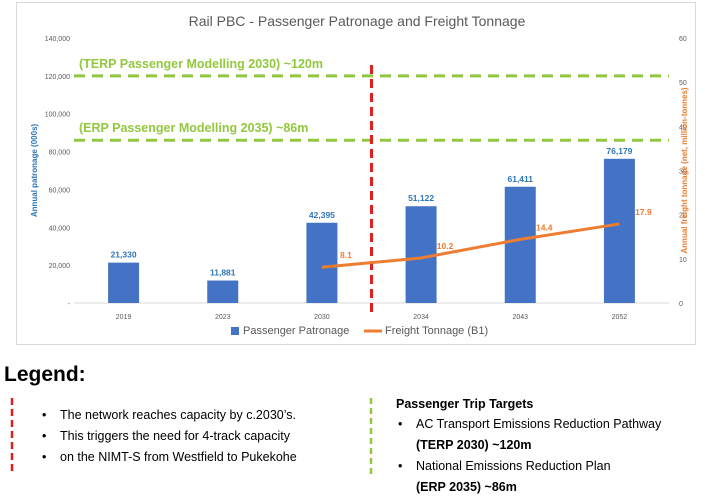 This screenshot has height=498, width=705. Describe the element at coordinates (683, 127) in the screenshot. I see `y-right-tick-label: 40` at that location.